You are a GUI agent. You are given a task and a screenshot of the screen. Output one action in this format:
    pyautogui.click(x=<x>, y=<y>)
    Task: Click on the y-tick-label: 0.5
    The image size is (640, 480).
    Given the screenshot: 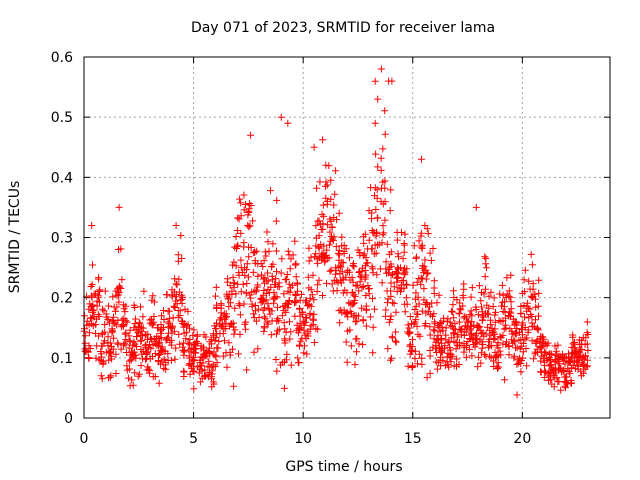 What is the action you would take?
    pyautogui.click(x=62, y=118)
    